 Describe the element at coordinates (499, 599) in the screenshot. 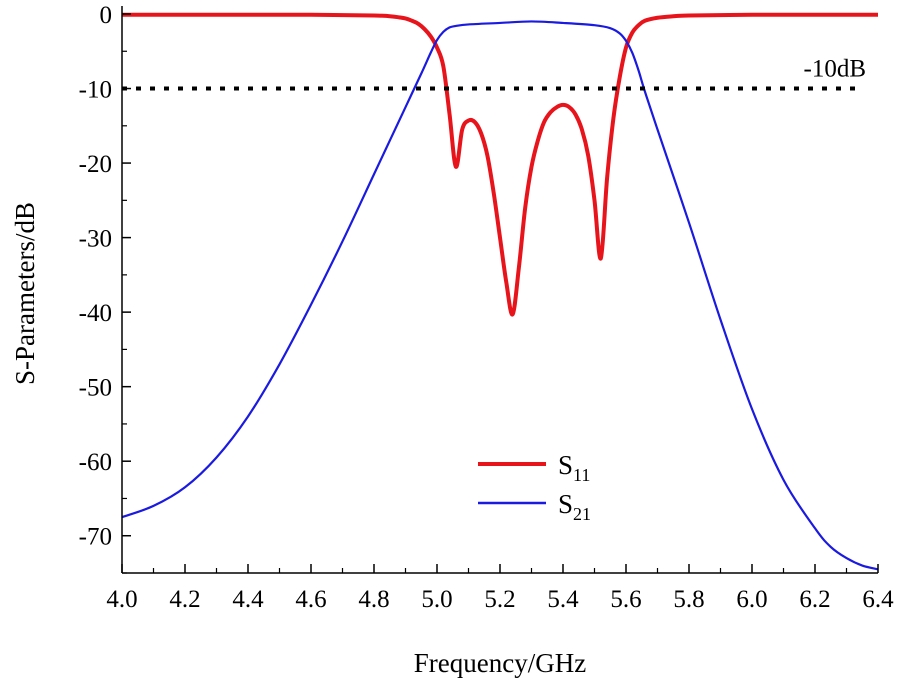

I see `x-tick-label: 5.2` at that location.